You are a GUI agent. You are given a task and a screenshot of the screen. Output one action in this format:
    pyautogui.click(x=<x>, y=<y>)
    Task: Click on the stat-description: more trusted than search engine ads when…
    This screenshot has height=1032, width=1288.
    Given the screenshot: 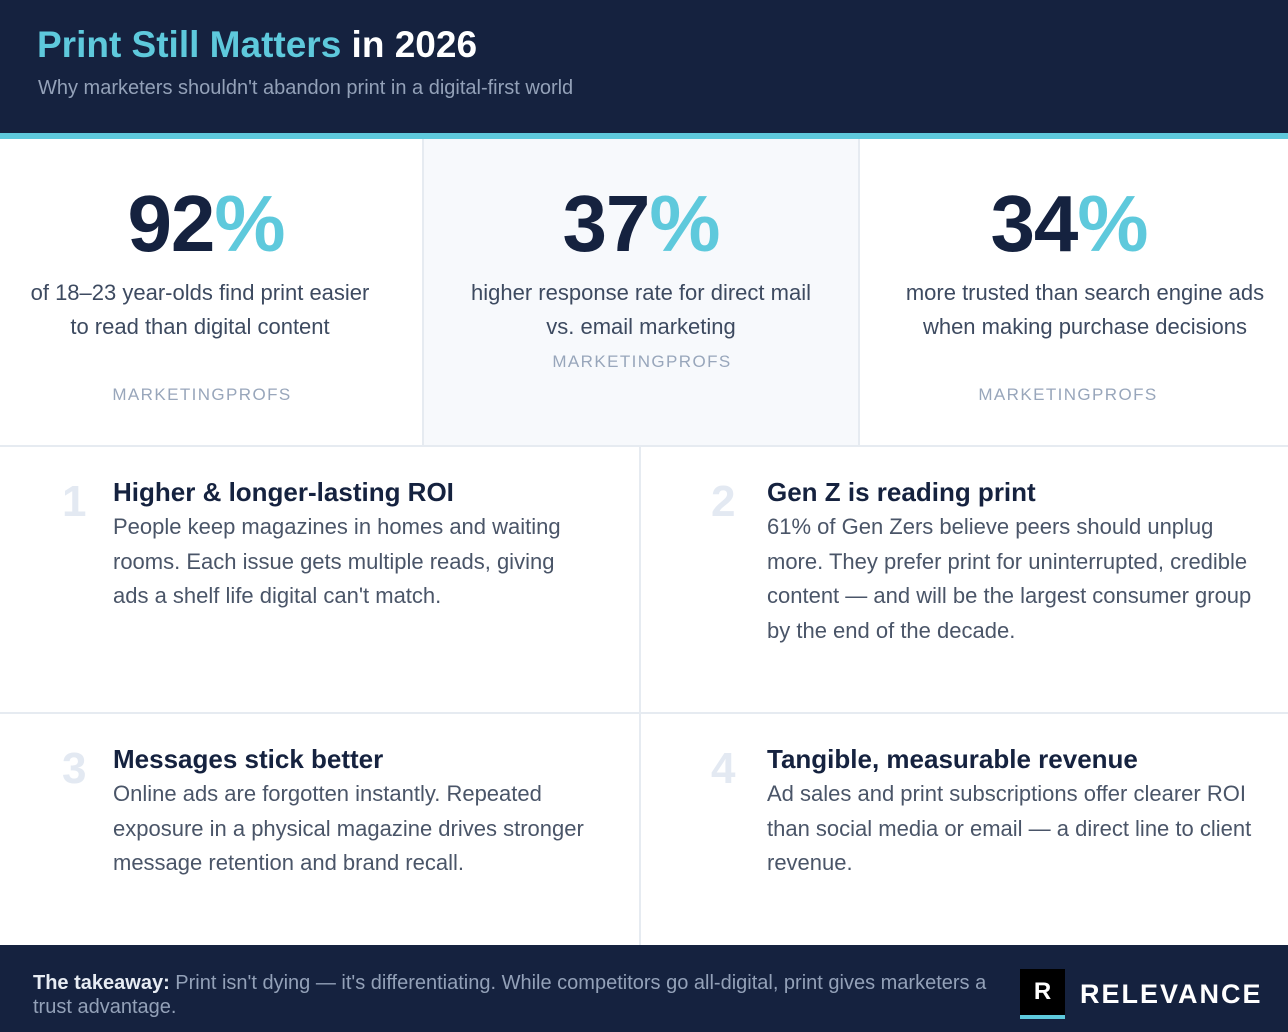 What is the action you would take?
    pyautogui.click(x=1085, y=309)
    